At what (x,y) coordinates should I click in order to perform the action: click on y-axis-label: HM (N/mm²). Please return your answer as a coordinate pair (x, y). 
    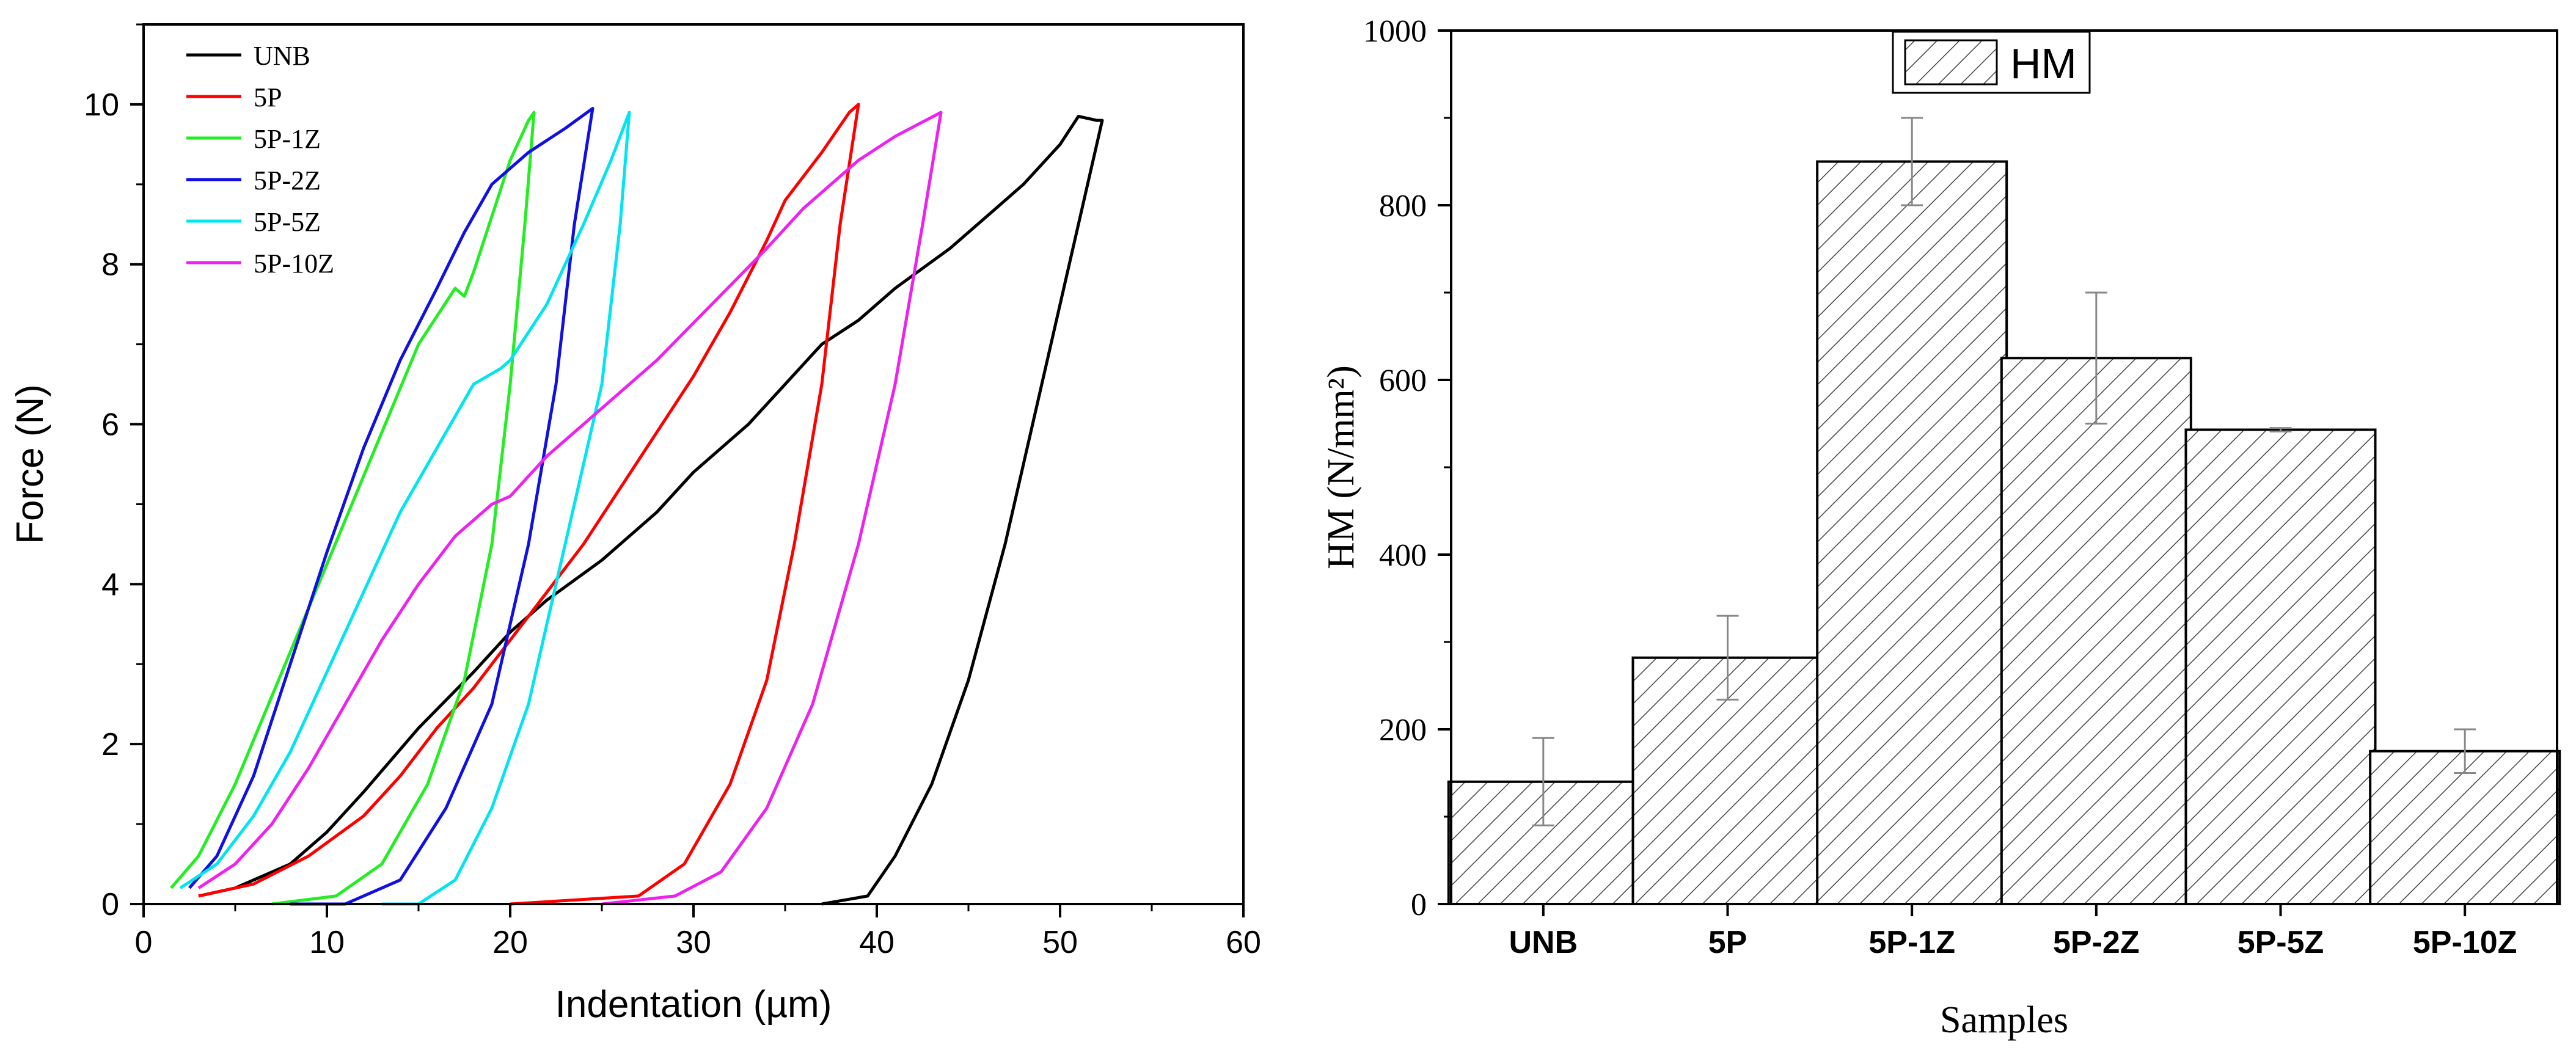
    Looking at the image, I should click on (1341, 467).